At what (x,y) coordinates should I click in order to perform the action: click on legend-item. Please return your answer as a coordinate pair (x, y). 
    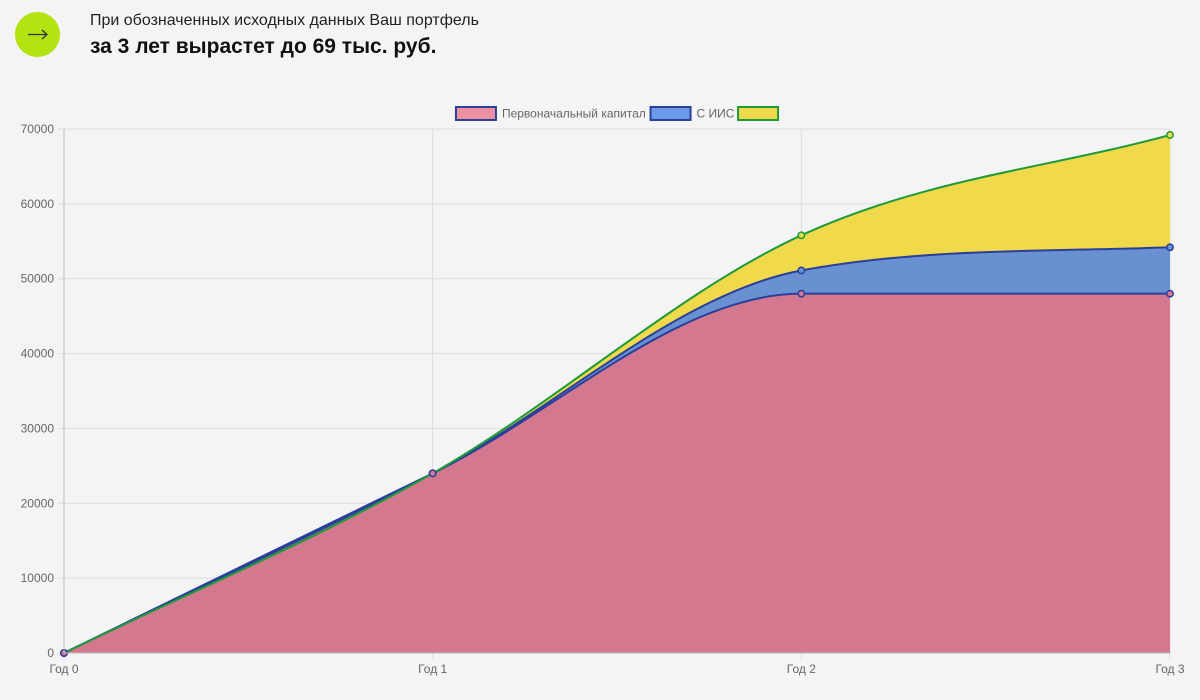
    Looking at the image, I should click on (758, 113).